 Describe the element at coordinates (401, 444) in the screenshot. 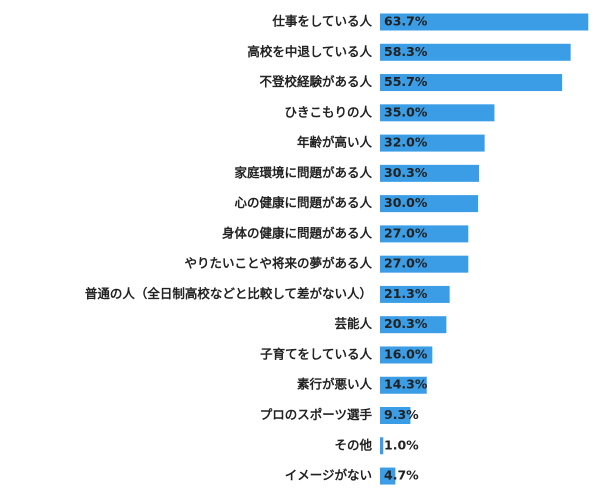

I see `value-label: 1.0%` at that location.